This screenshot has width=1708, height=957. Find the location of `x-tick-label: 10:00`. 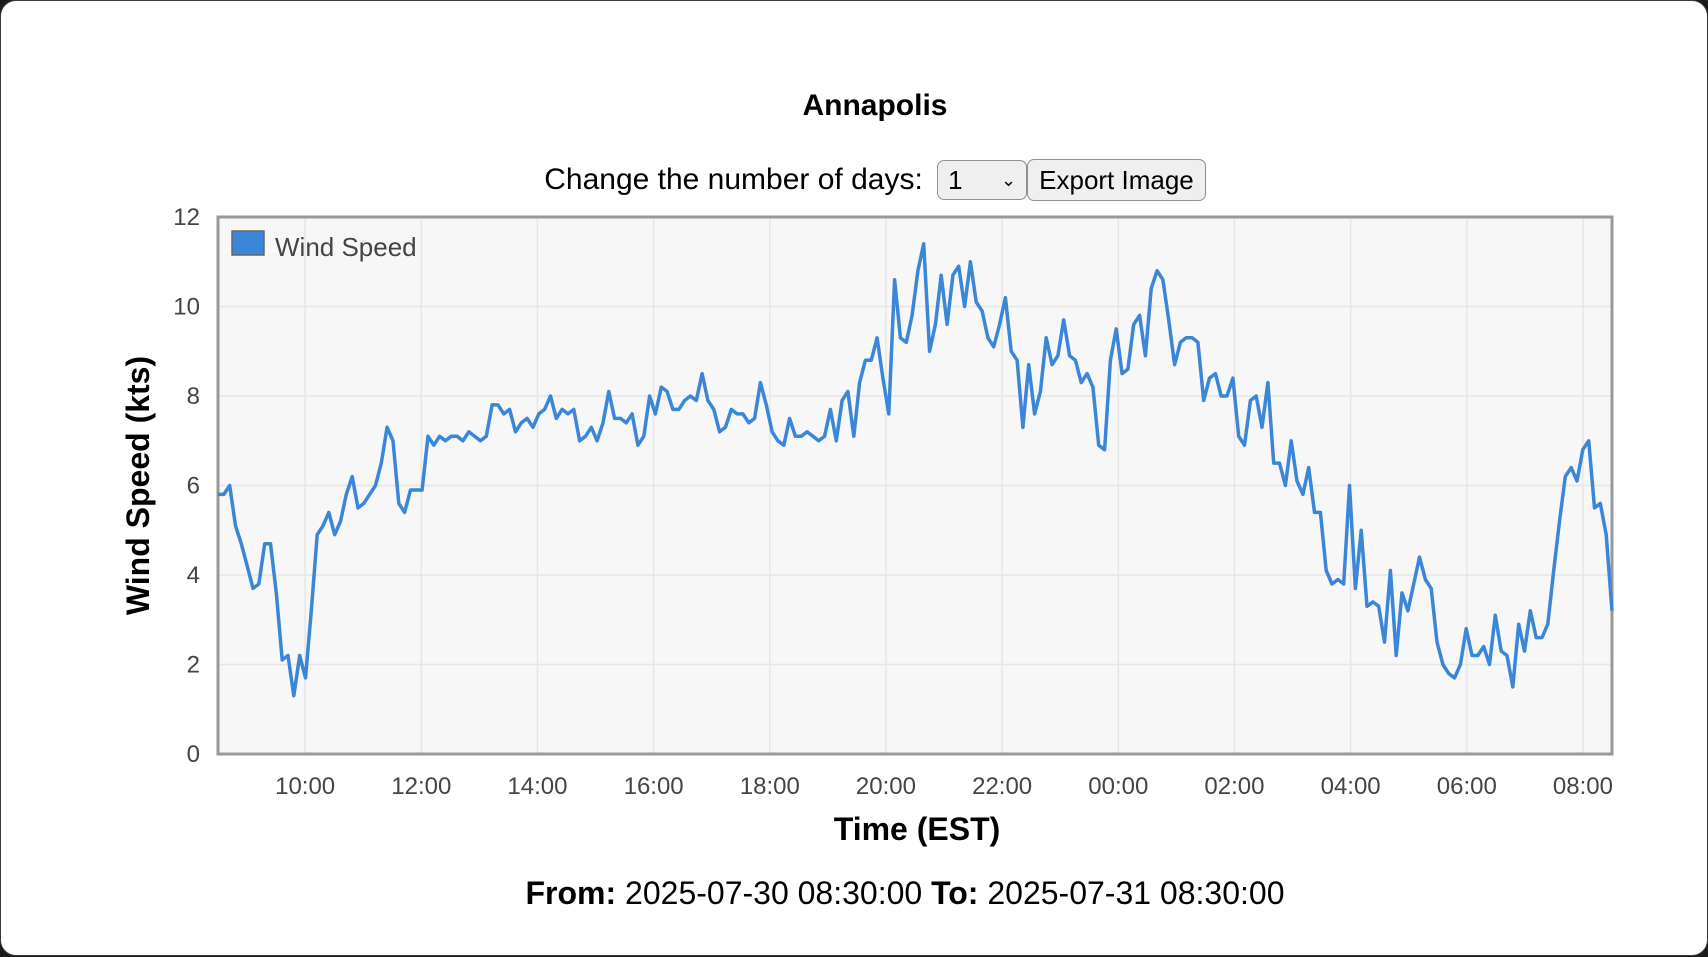

x-tick-label: 10:00 is located at coordinates (305, 786).